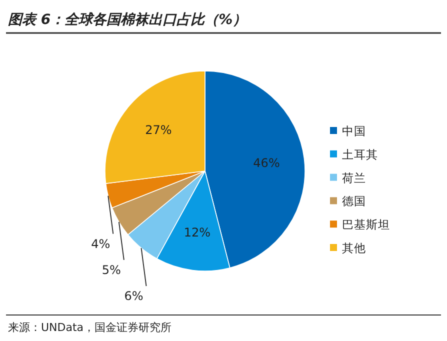  I want to click on data-label: 5%, so click(111, 269).